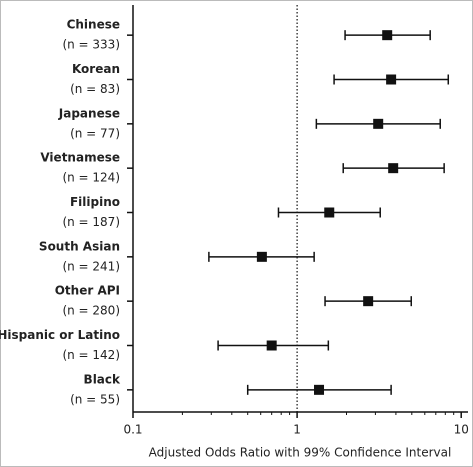  Describe the element at coordinates (80, 158) in the screenshot. I see `category-label: Vietnamese` at that location.